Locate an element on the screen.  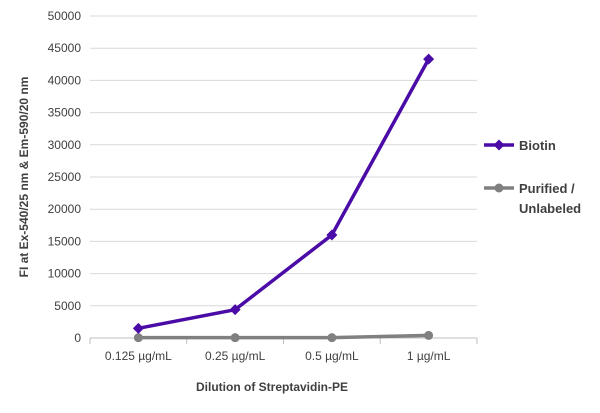
x-tick-label: 0.25 µg/mL is located at coordinates (235, 356).